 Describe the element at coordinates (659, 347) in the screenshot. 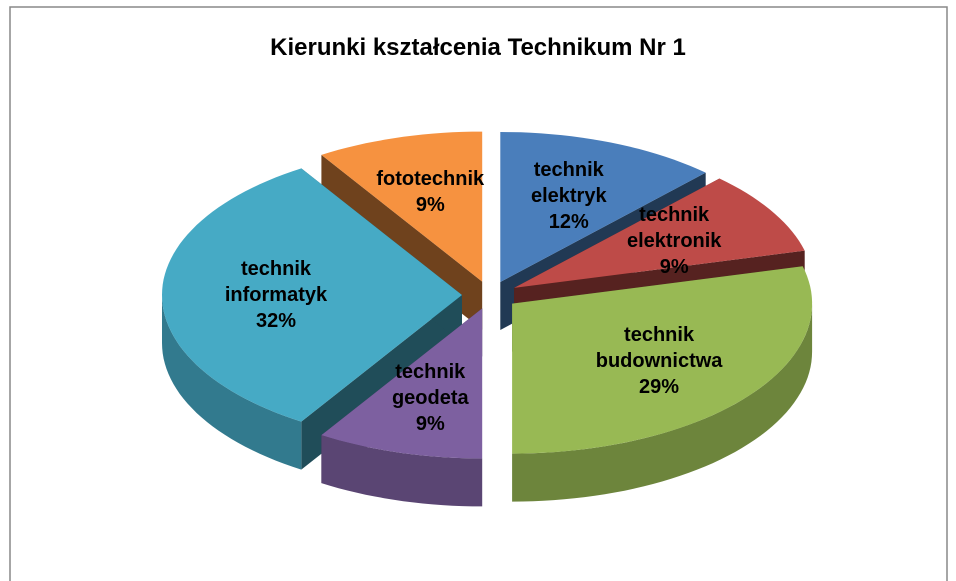

I see `category-label: technik budownictwa` at that location.